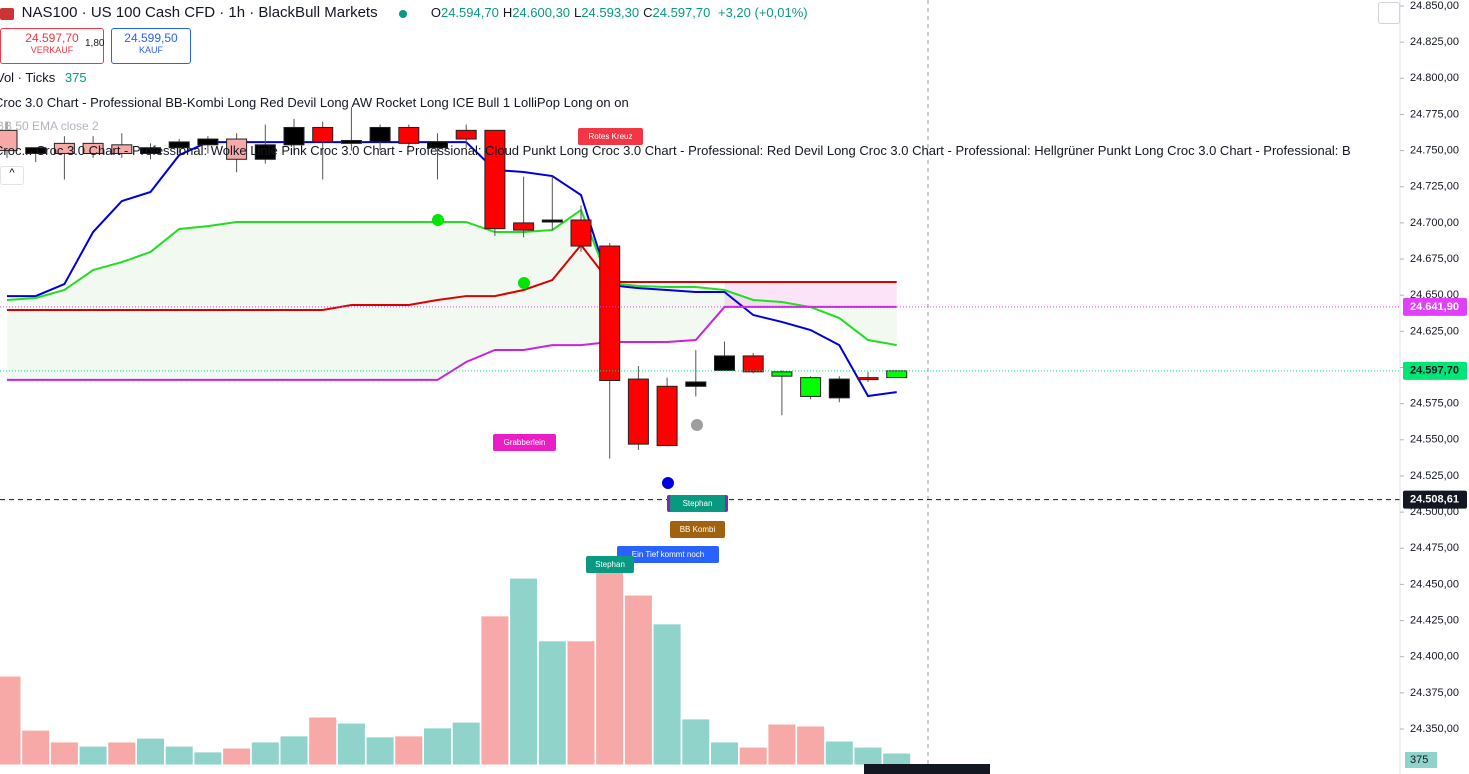 Image resolution: width=1469 pixels, height=774 pixels. I want to click on ohlc-value: 24.593,30, so click(610, 12).